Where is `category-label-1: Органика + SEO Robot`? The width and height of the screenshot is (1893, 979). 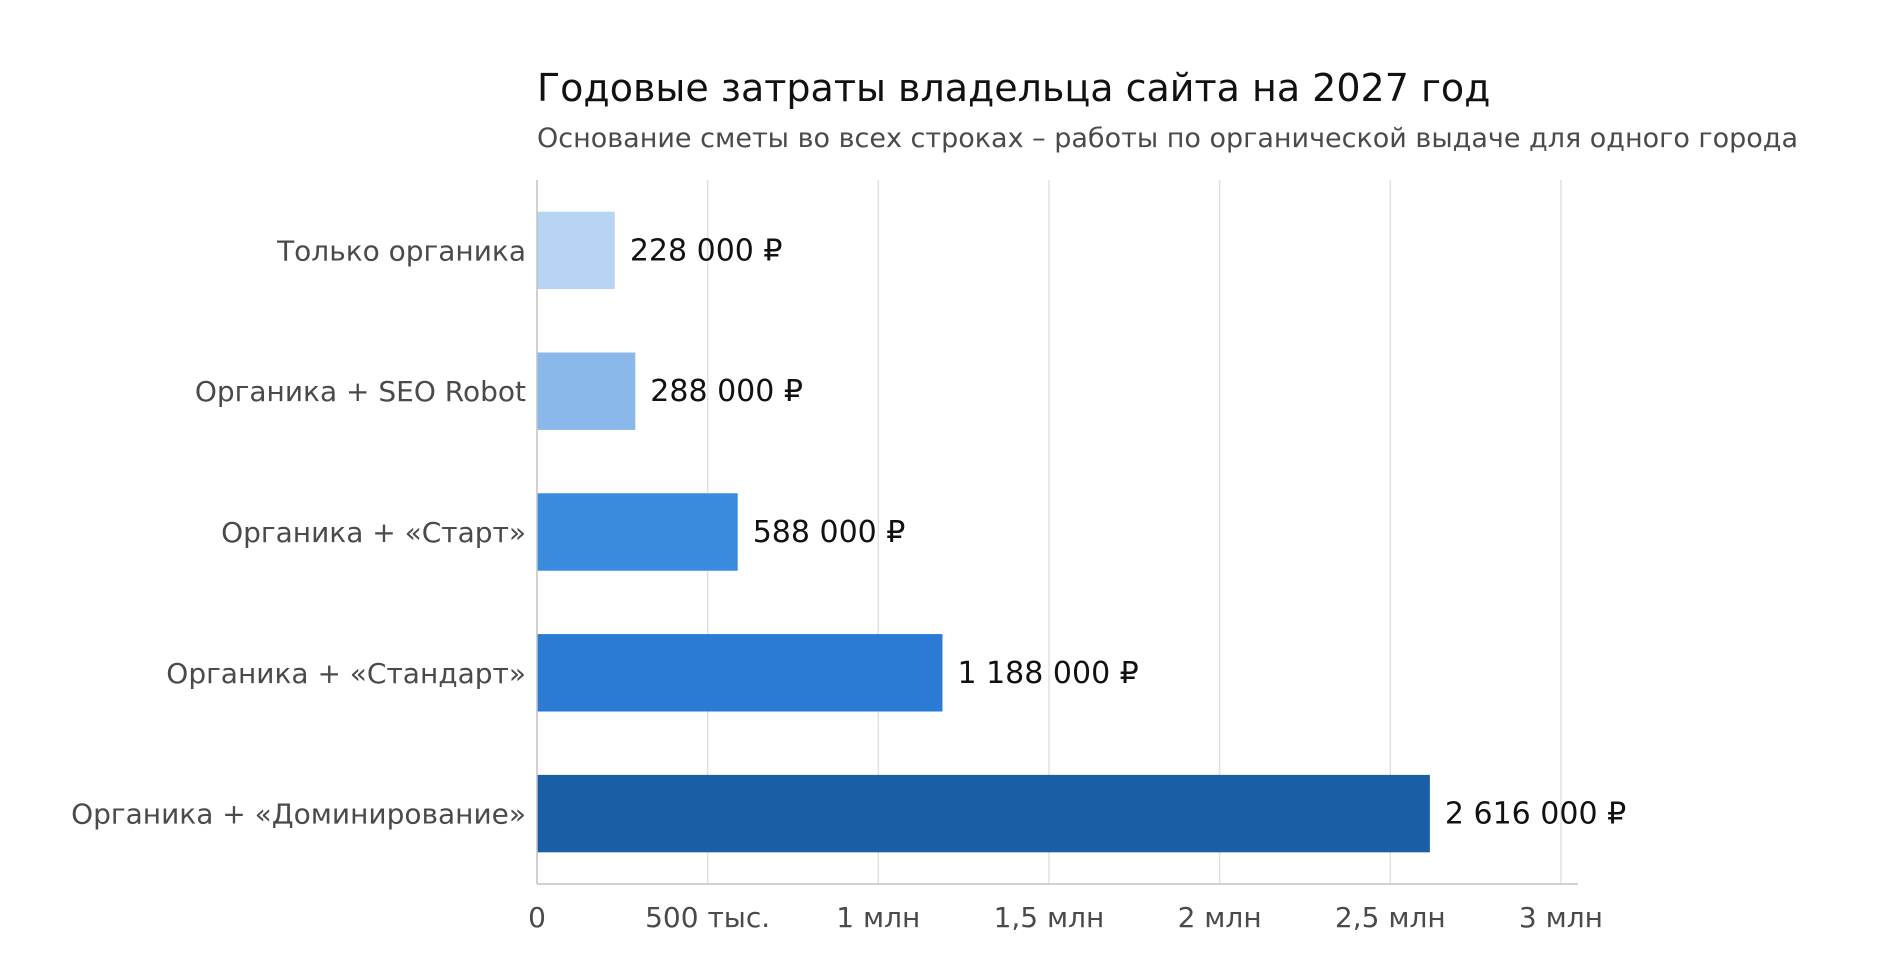 category-label-1: Органика + SEO Robot is located at coordinates (360, 391).